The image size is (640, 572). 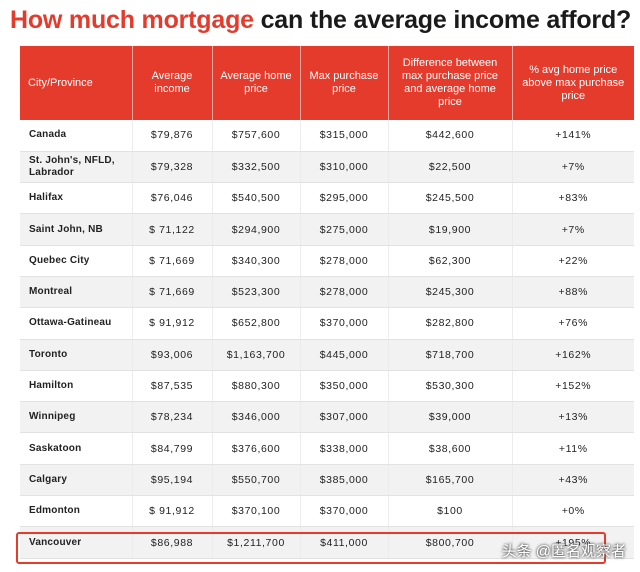 I want to click on title-rest: can the average income afford?, so click(x=442, y=20).